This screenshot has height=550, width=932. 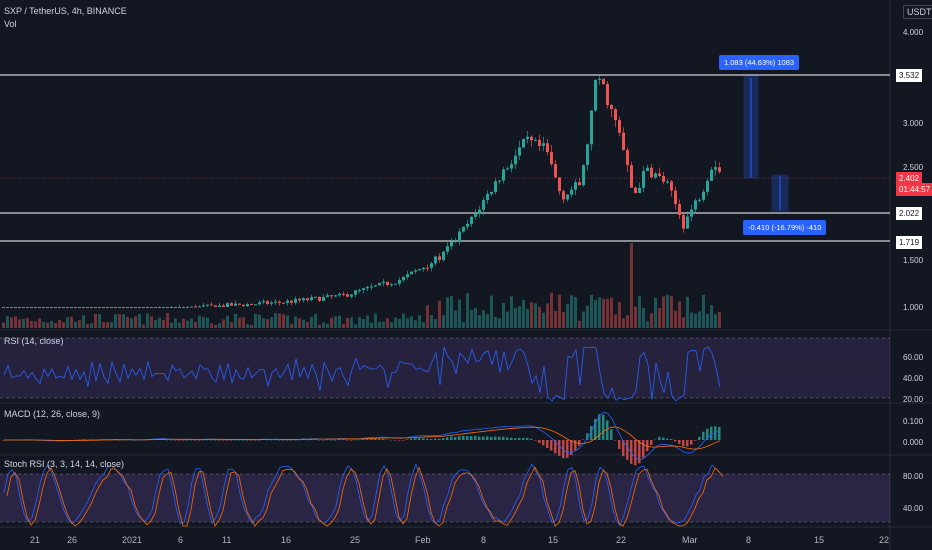 I want to click on time-axis-label: 16, so click(x=286, y=540).